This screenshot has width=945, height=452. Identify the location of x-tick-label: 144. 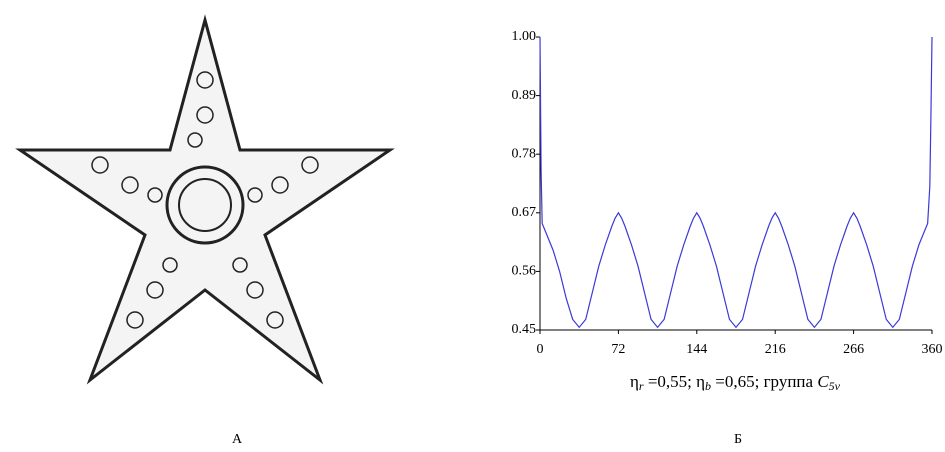
(696, 349).